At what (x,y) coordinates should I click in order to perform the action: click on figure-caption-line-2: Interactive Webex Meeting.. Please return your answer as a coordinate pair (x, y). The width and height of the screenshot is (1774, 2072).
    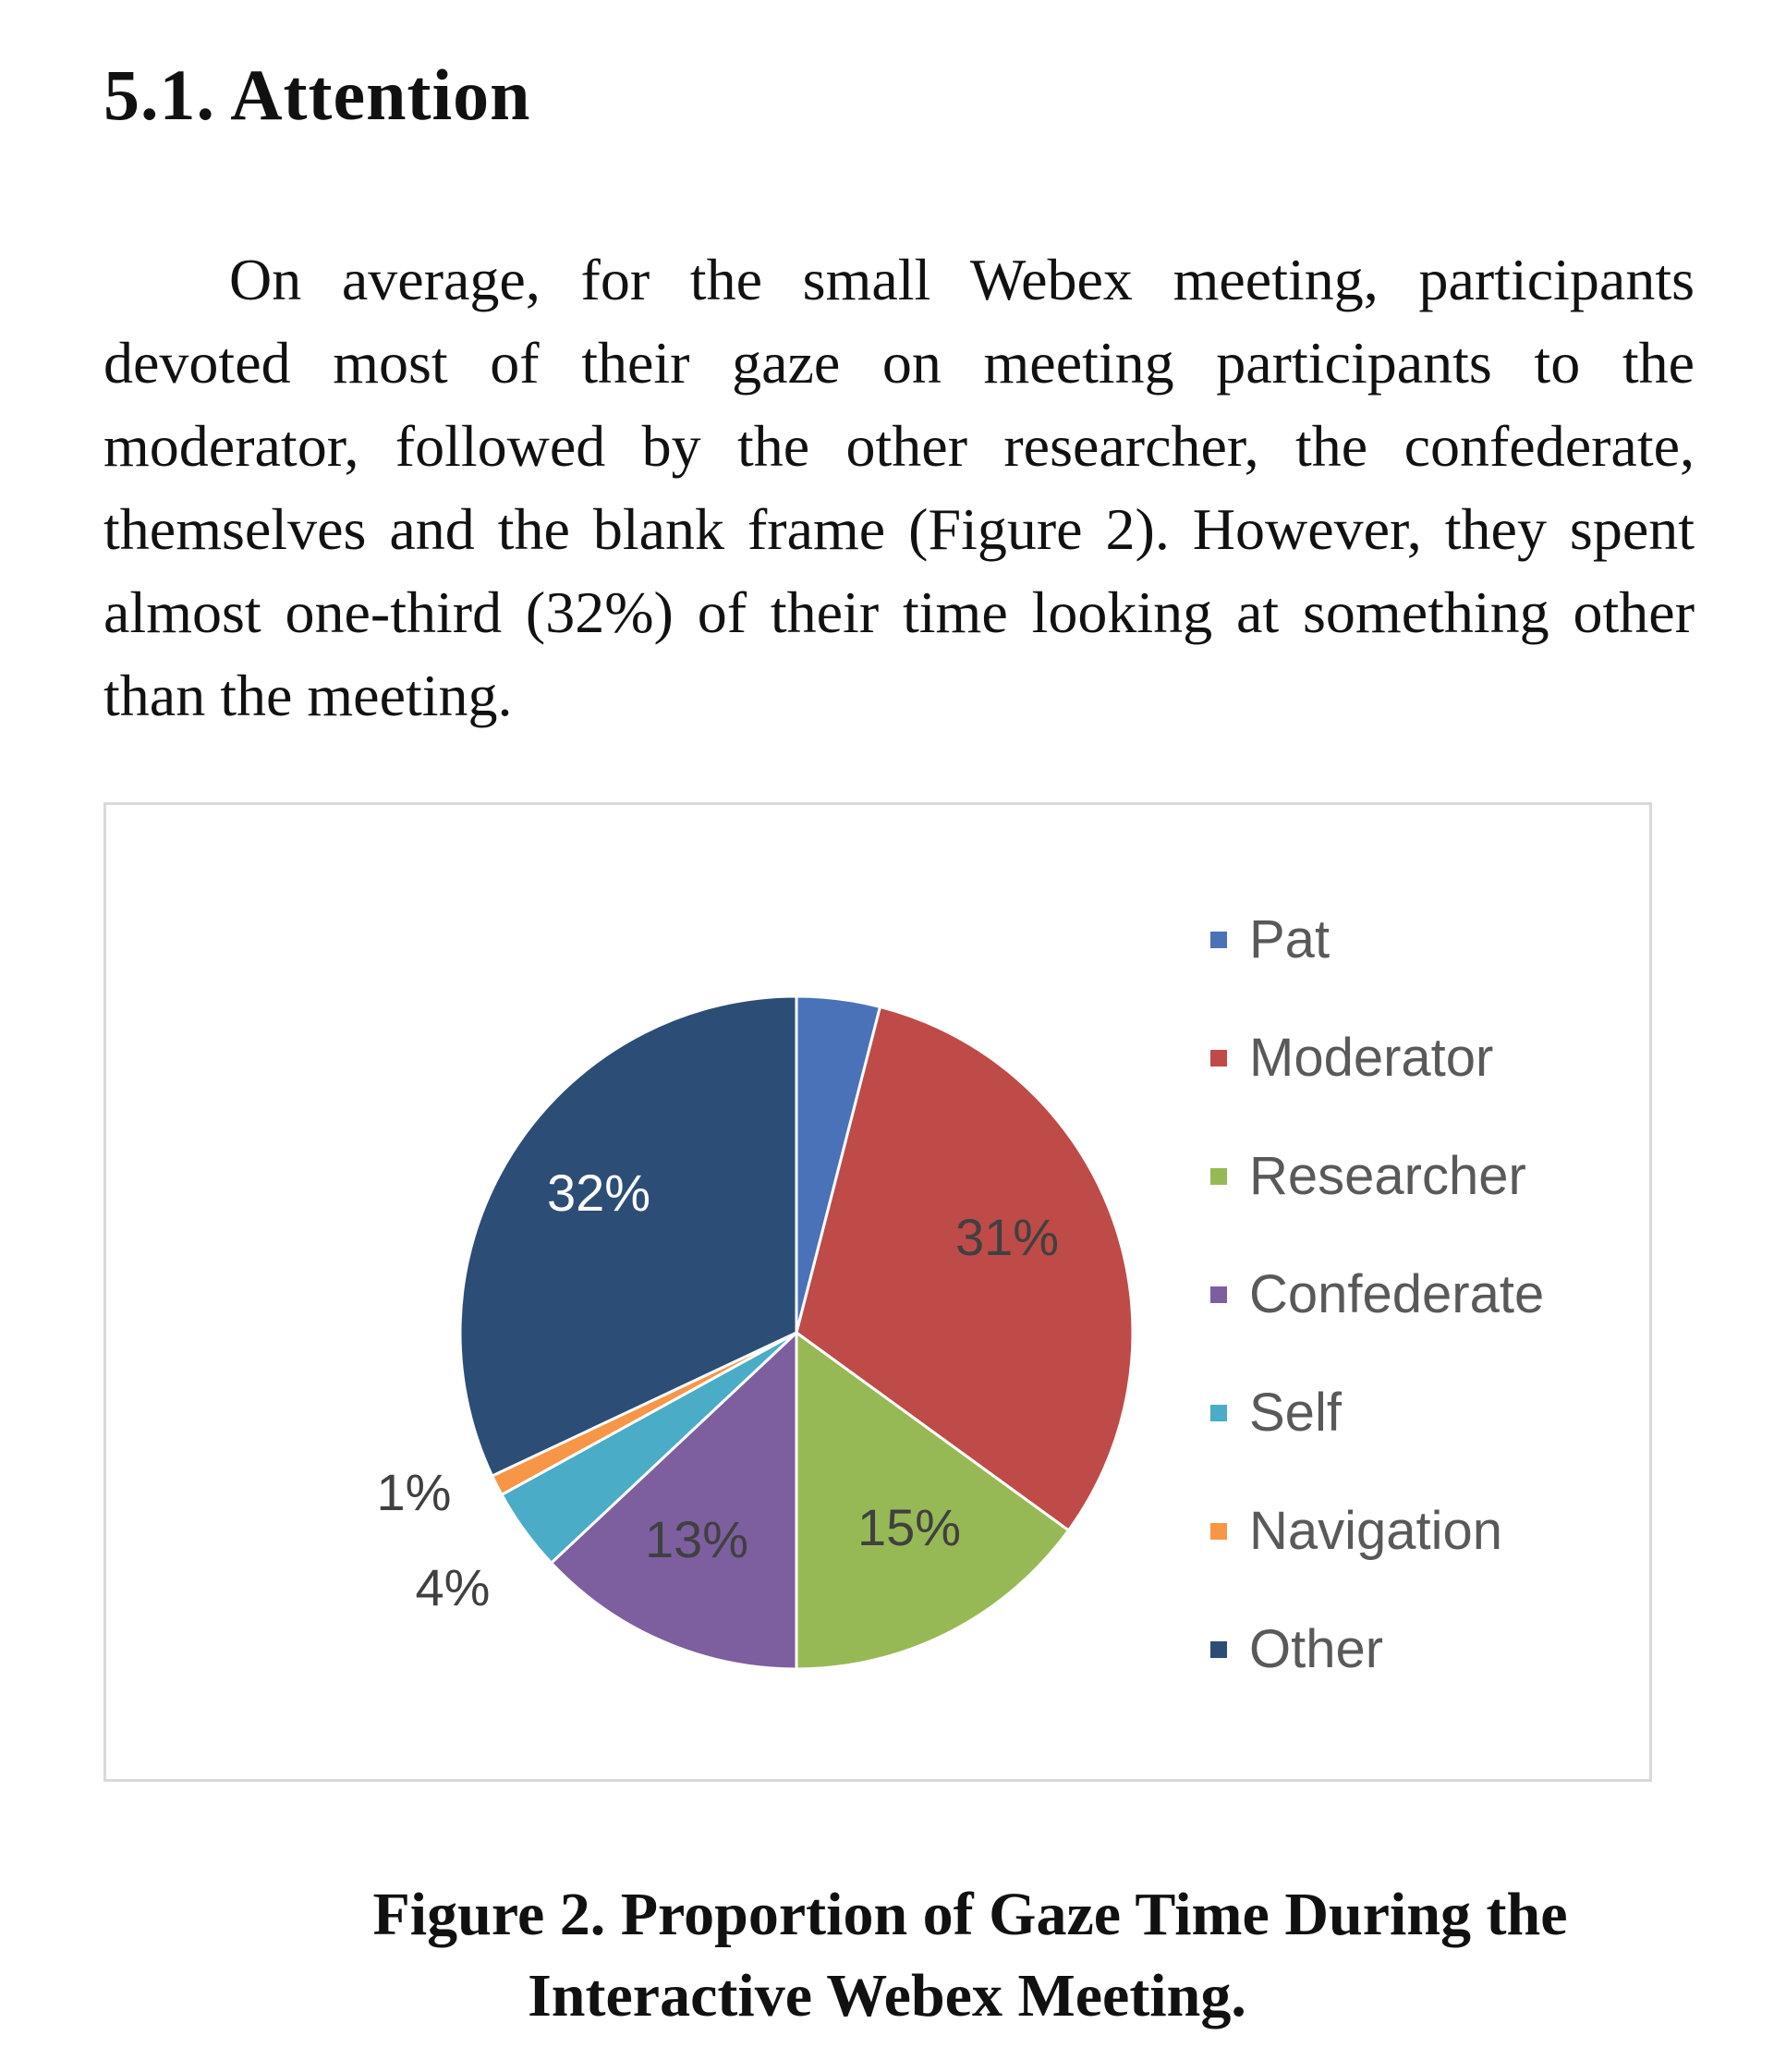
    Looking at the image, I should click on (887, 1995).